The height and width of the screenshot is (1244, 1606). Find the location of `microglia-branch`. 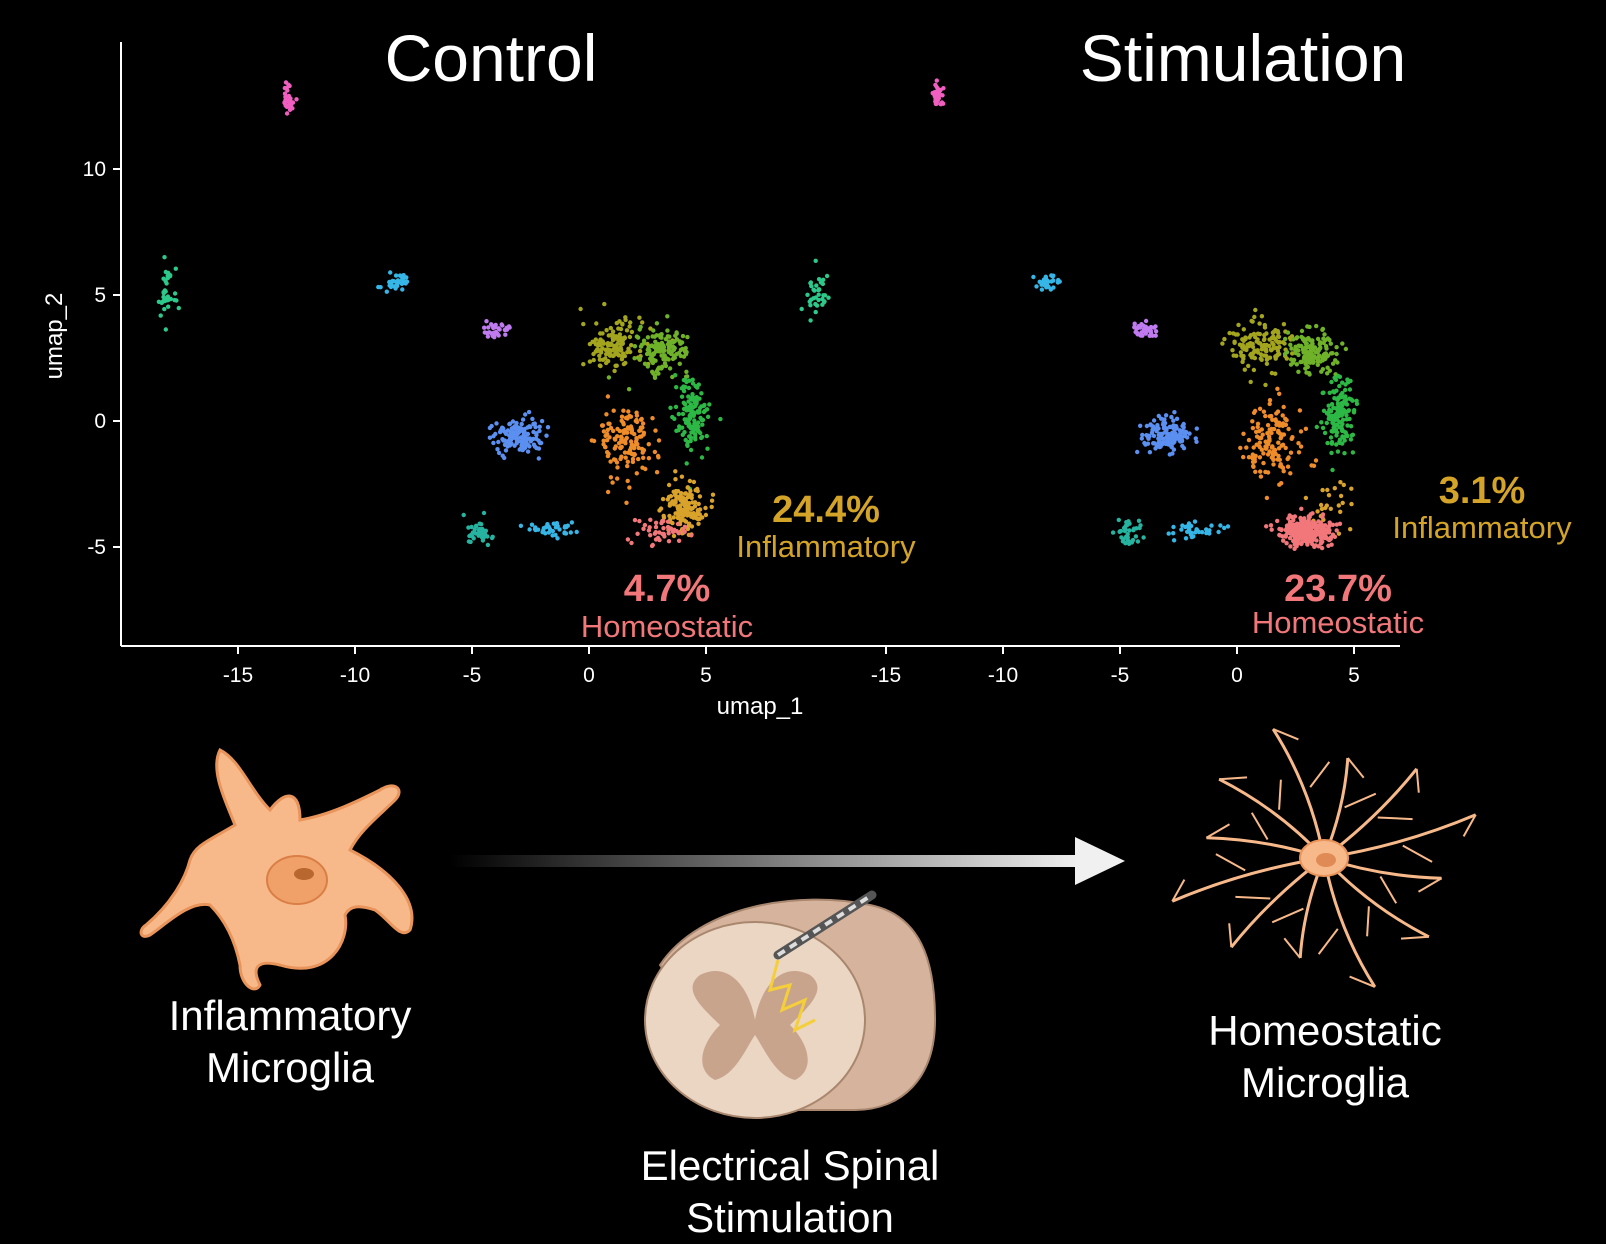

microglia-branch is located at coordinates (1253, 897).